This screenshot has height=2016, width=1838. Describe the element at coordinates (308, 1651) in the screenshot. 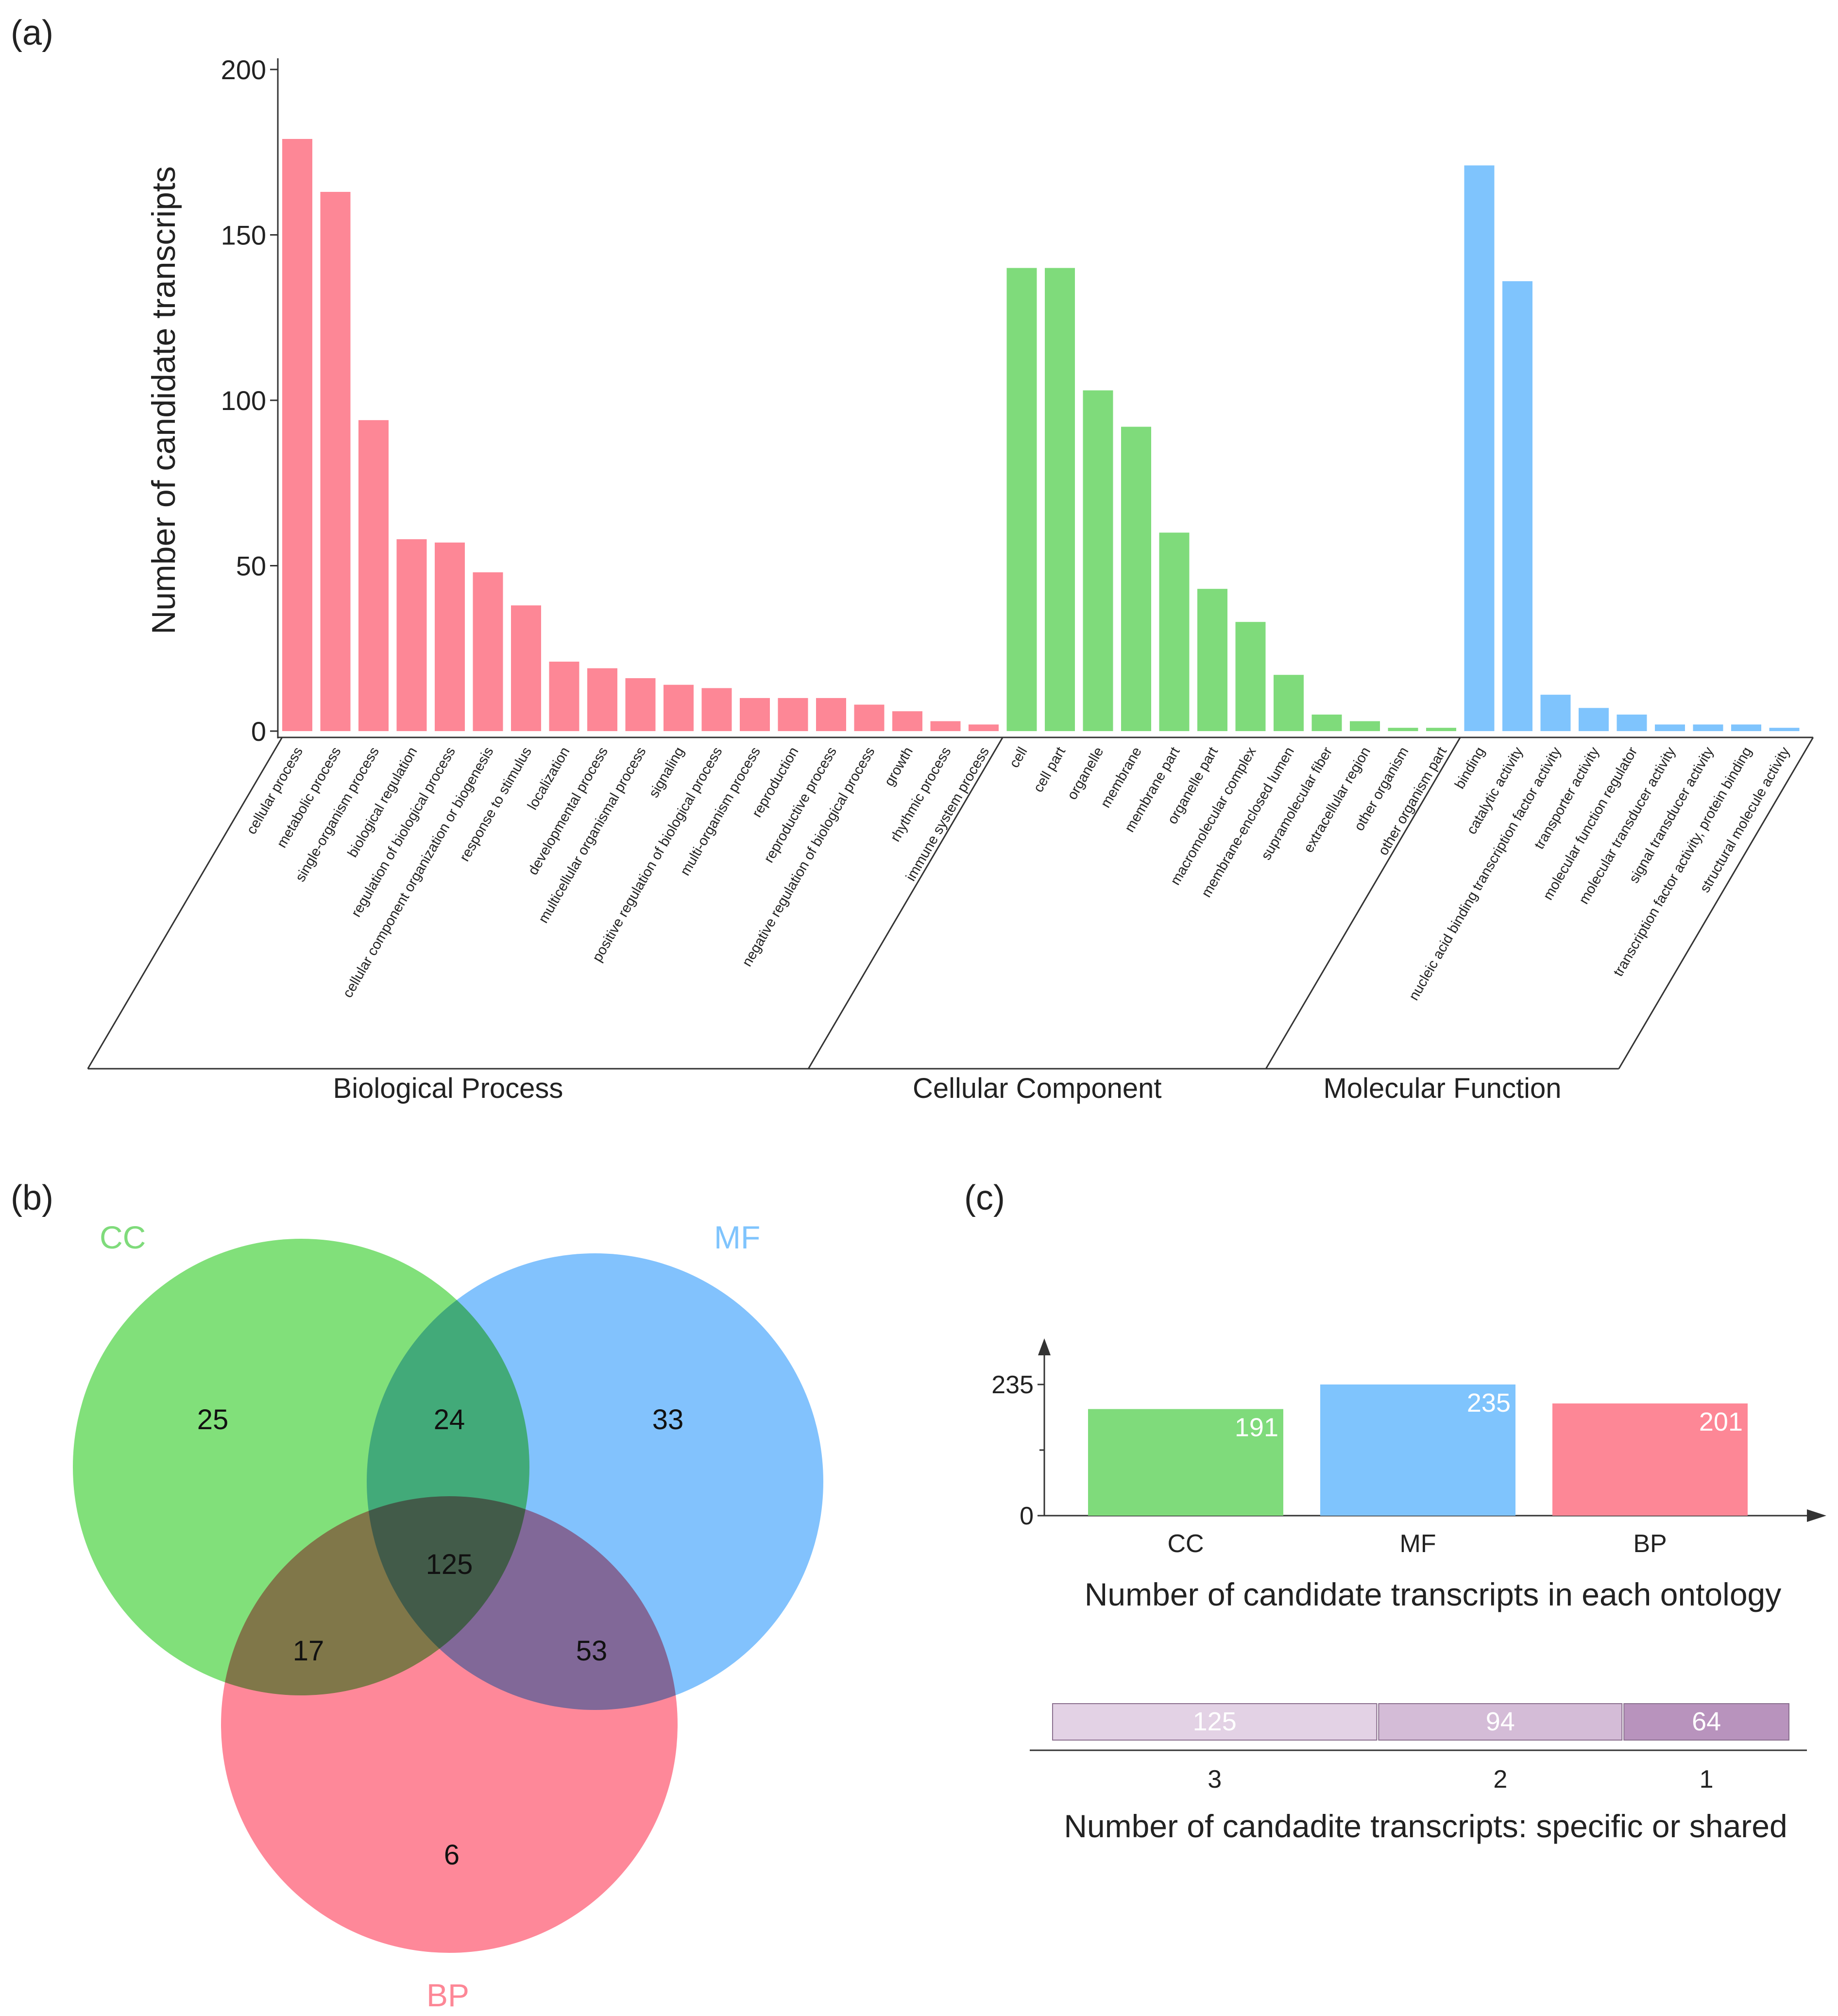

I see `venn-count-cc-bp: 17` at that location.